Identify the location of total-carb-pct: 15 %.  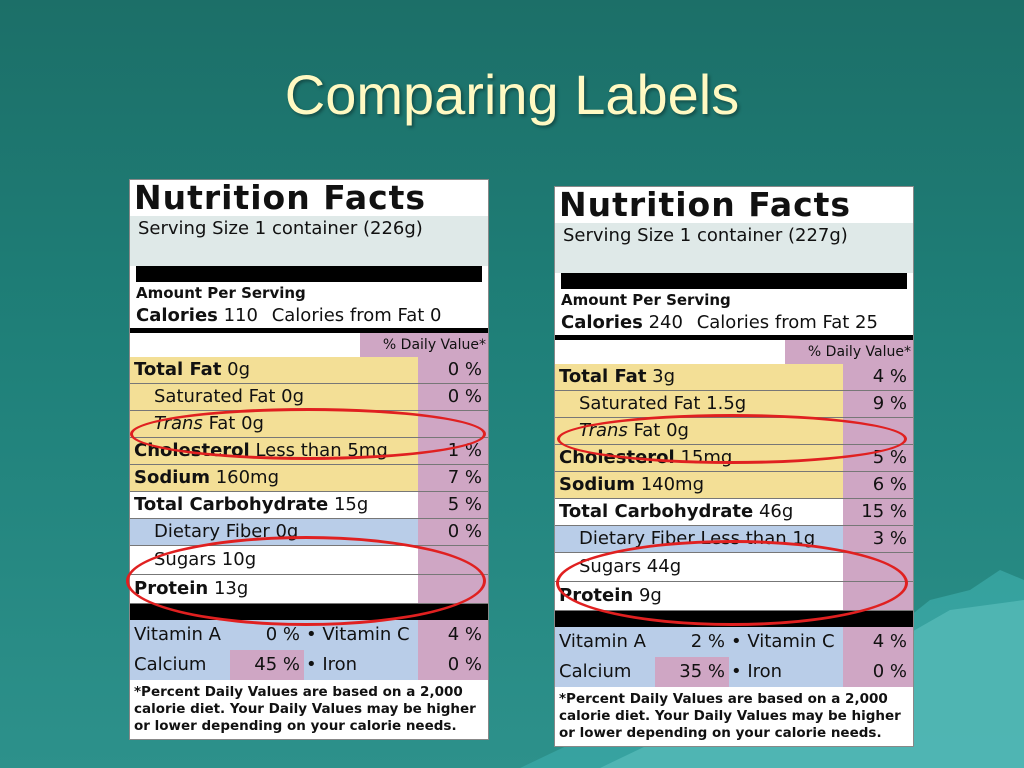
(878, 512).